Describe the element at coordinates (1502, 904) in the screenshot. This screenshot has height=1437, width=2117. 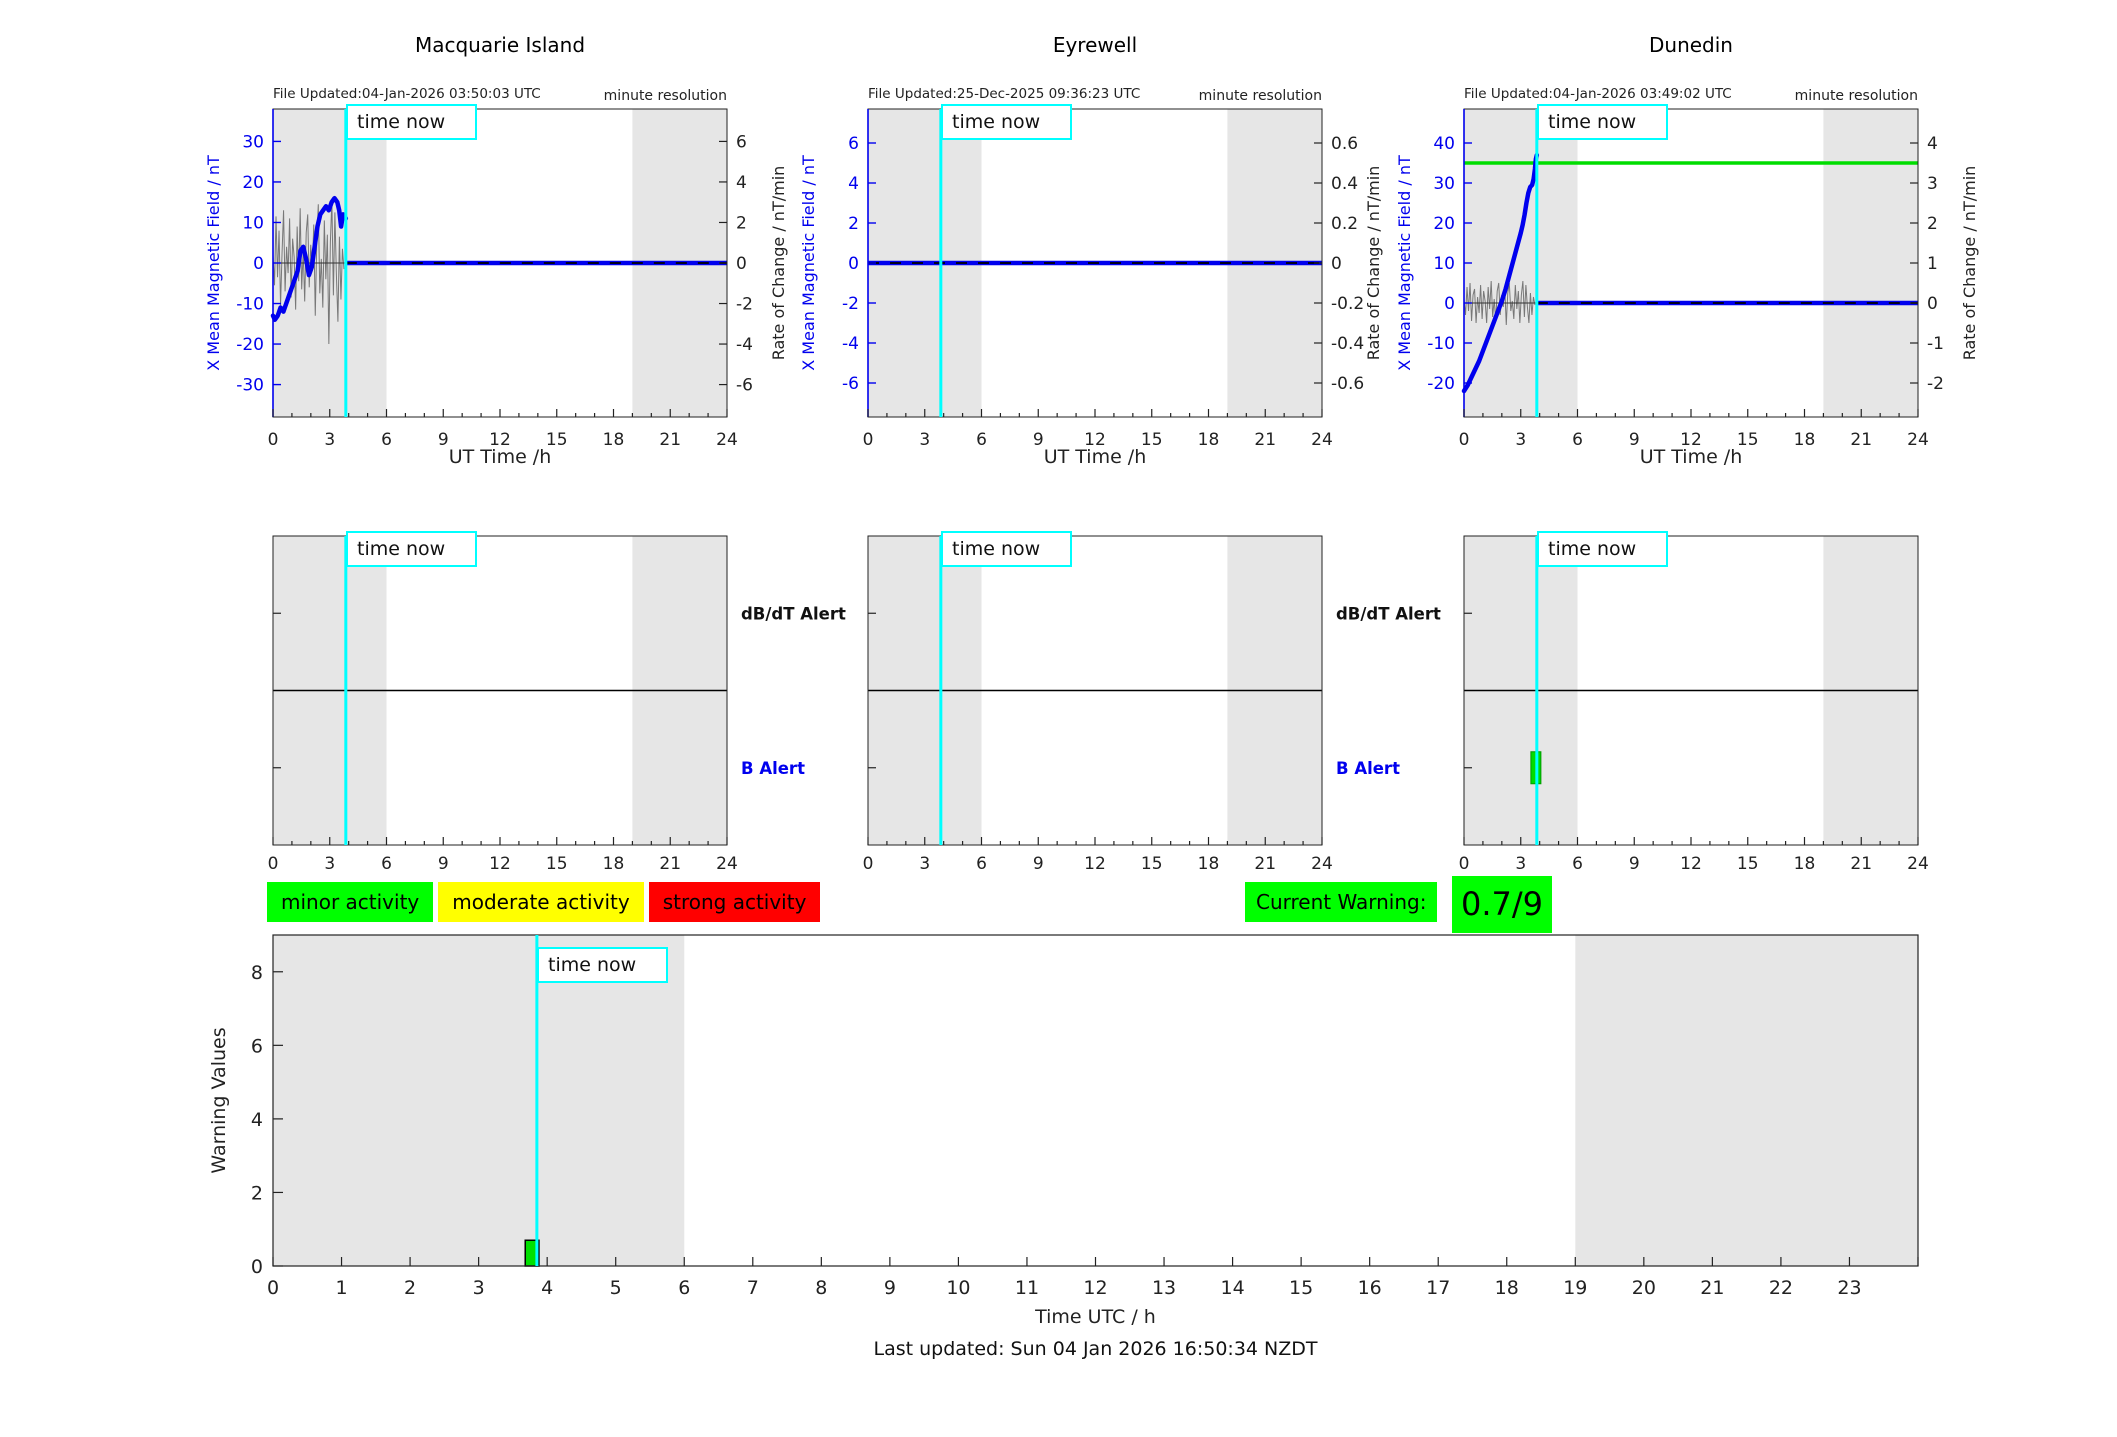
I see `current-warning-value: 0.7/9` at that location.